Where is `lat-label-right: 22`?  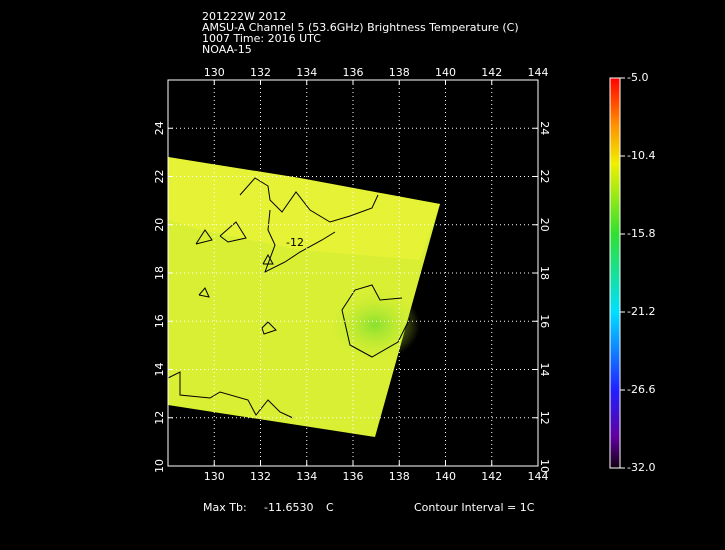
lat-label-right: 22 is located at coordinates (544, 177).